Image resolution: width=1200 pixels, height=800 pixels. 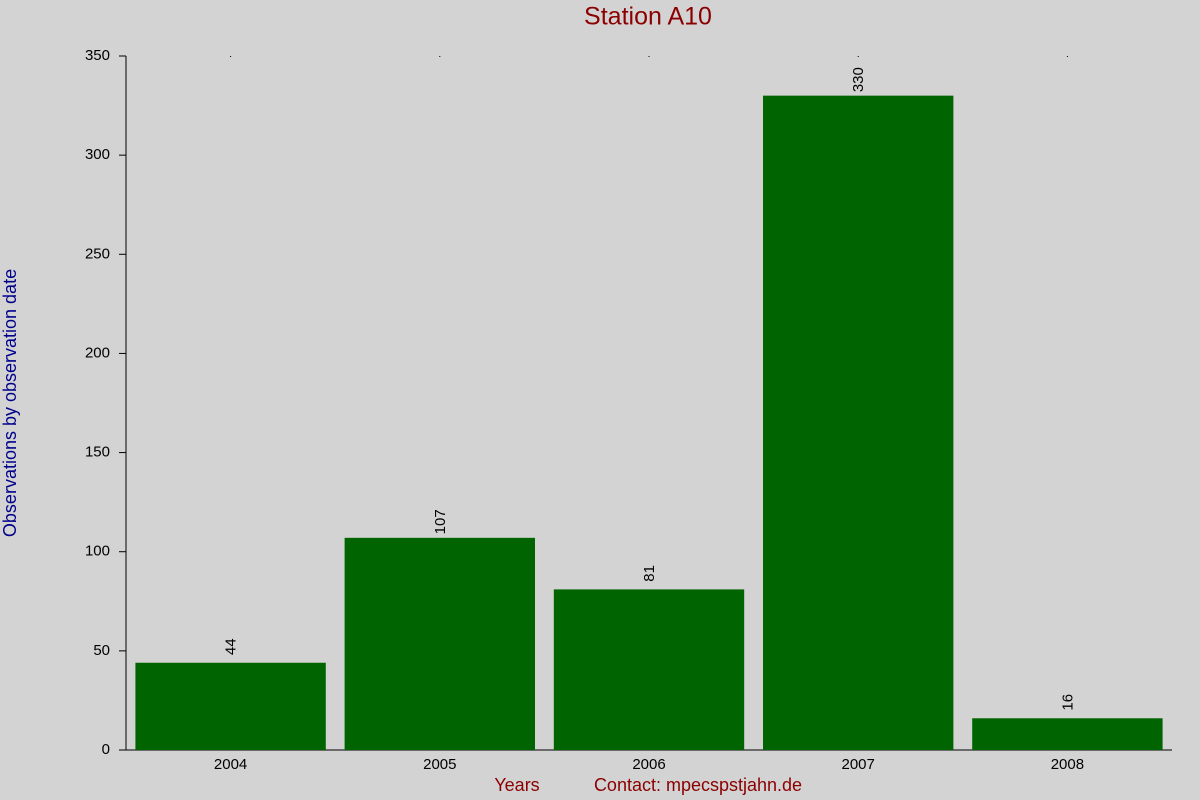 I want to click on value-label: 44, so click(x=231, y=646).